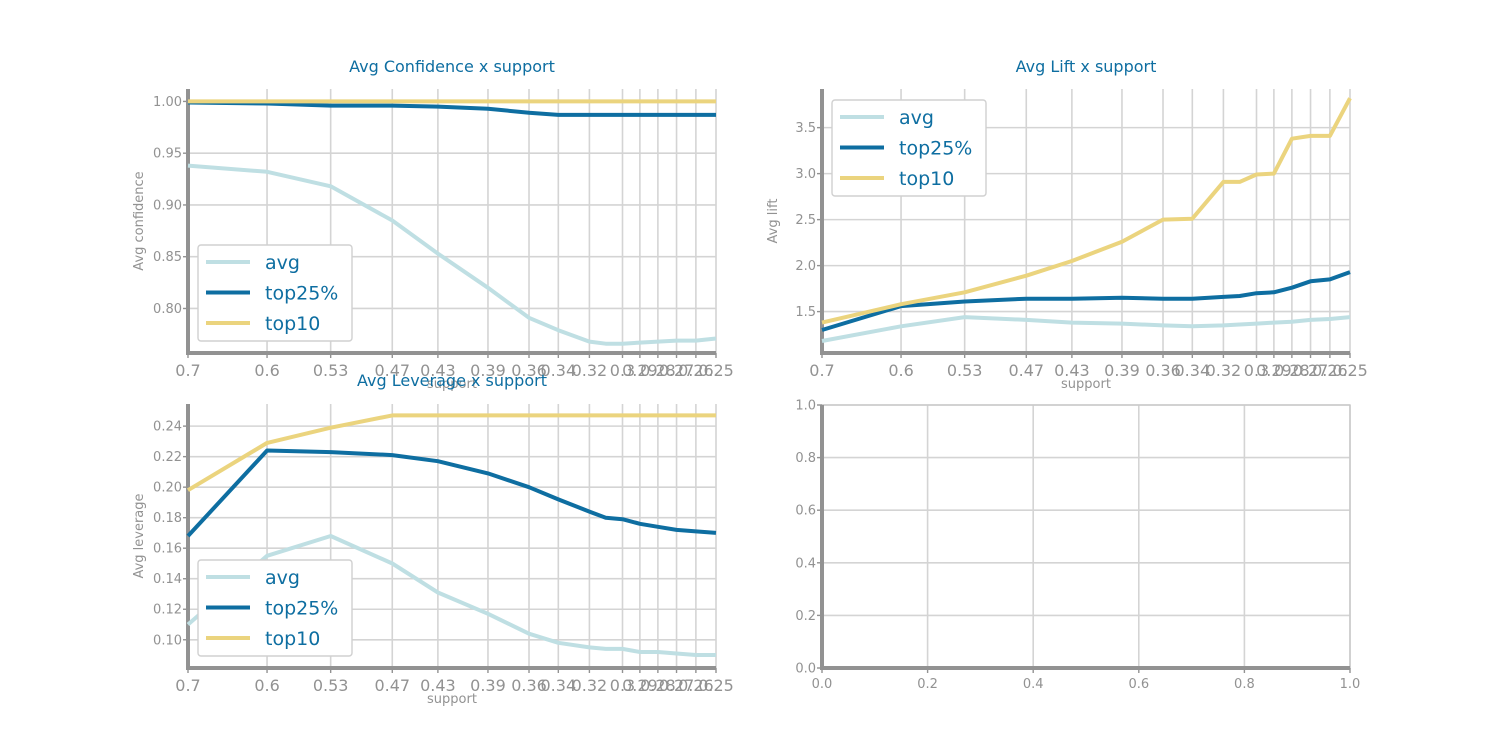 This screenshot has height=750, width=1500. What do you see at coordinates (1086, 66) in the screenshot?
I see `chart-title: Avg Lift x support` at bounding box center [1086, 66].